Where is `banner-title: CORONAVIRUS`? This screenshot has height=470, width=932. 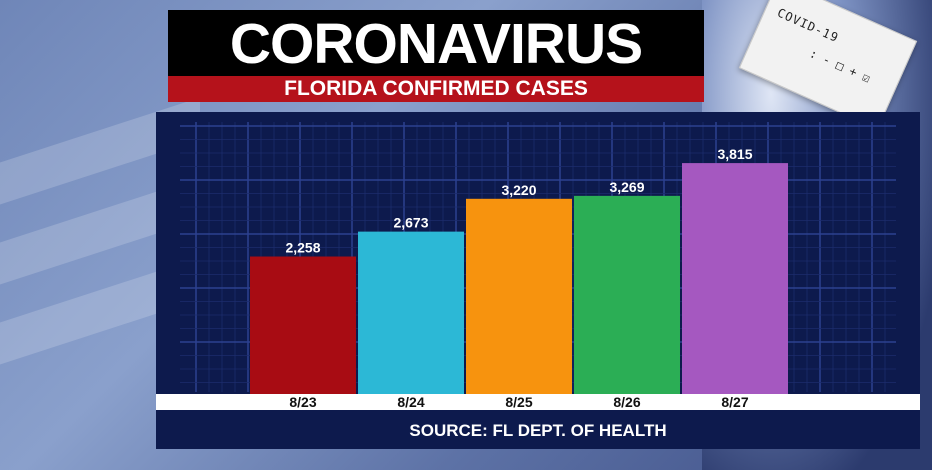 banner-title: CORONAVIRUS is located at coordinates (436, 44).